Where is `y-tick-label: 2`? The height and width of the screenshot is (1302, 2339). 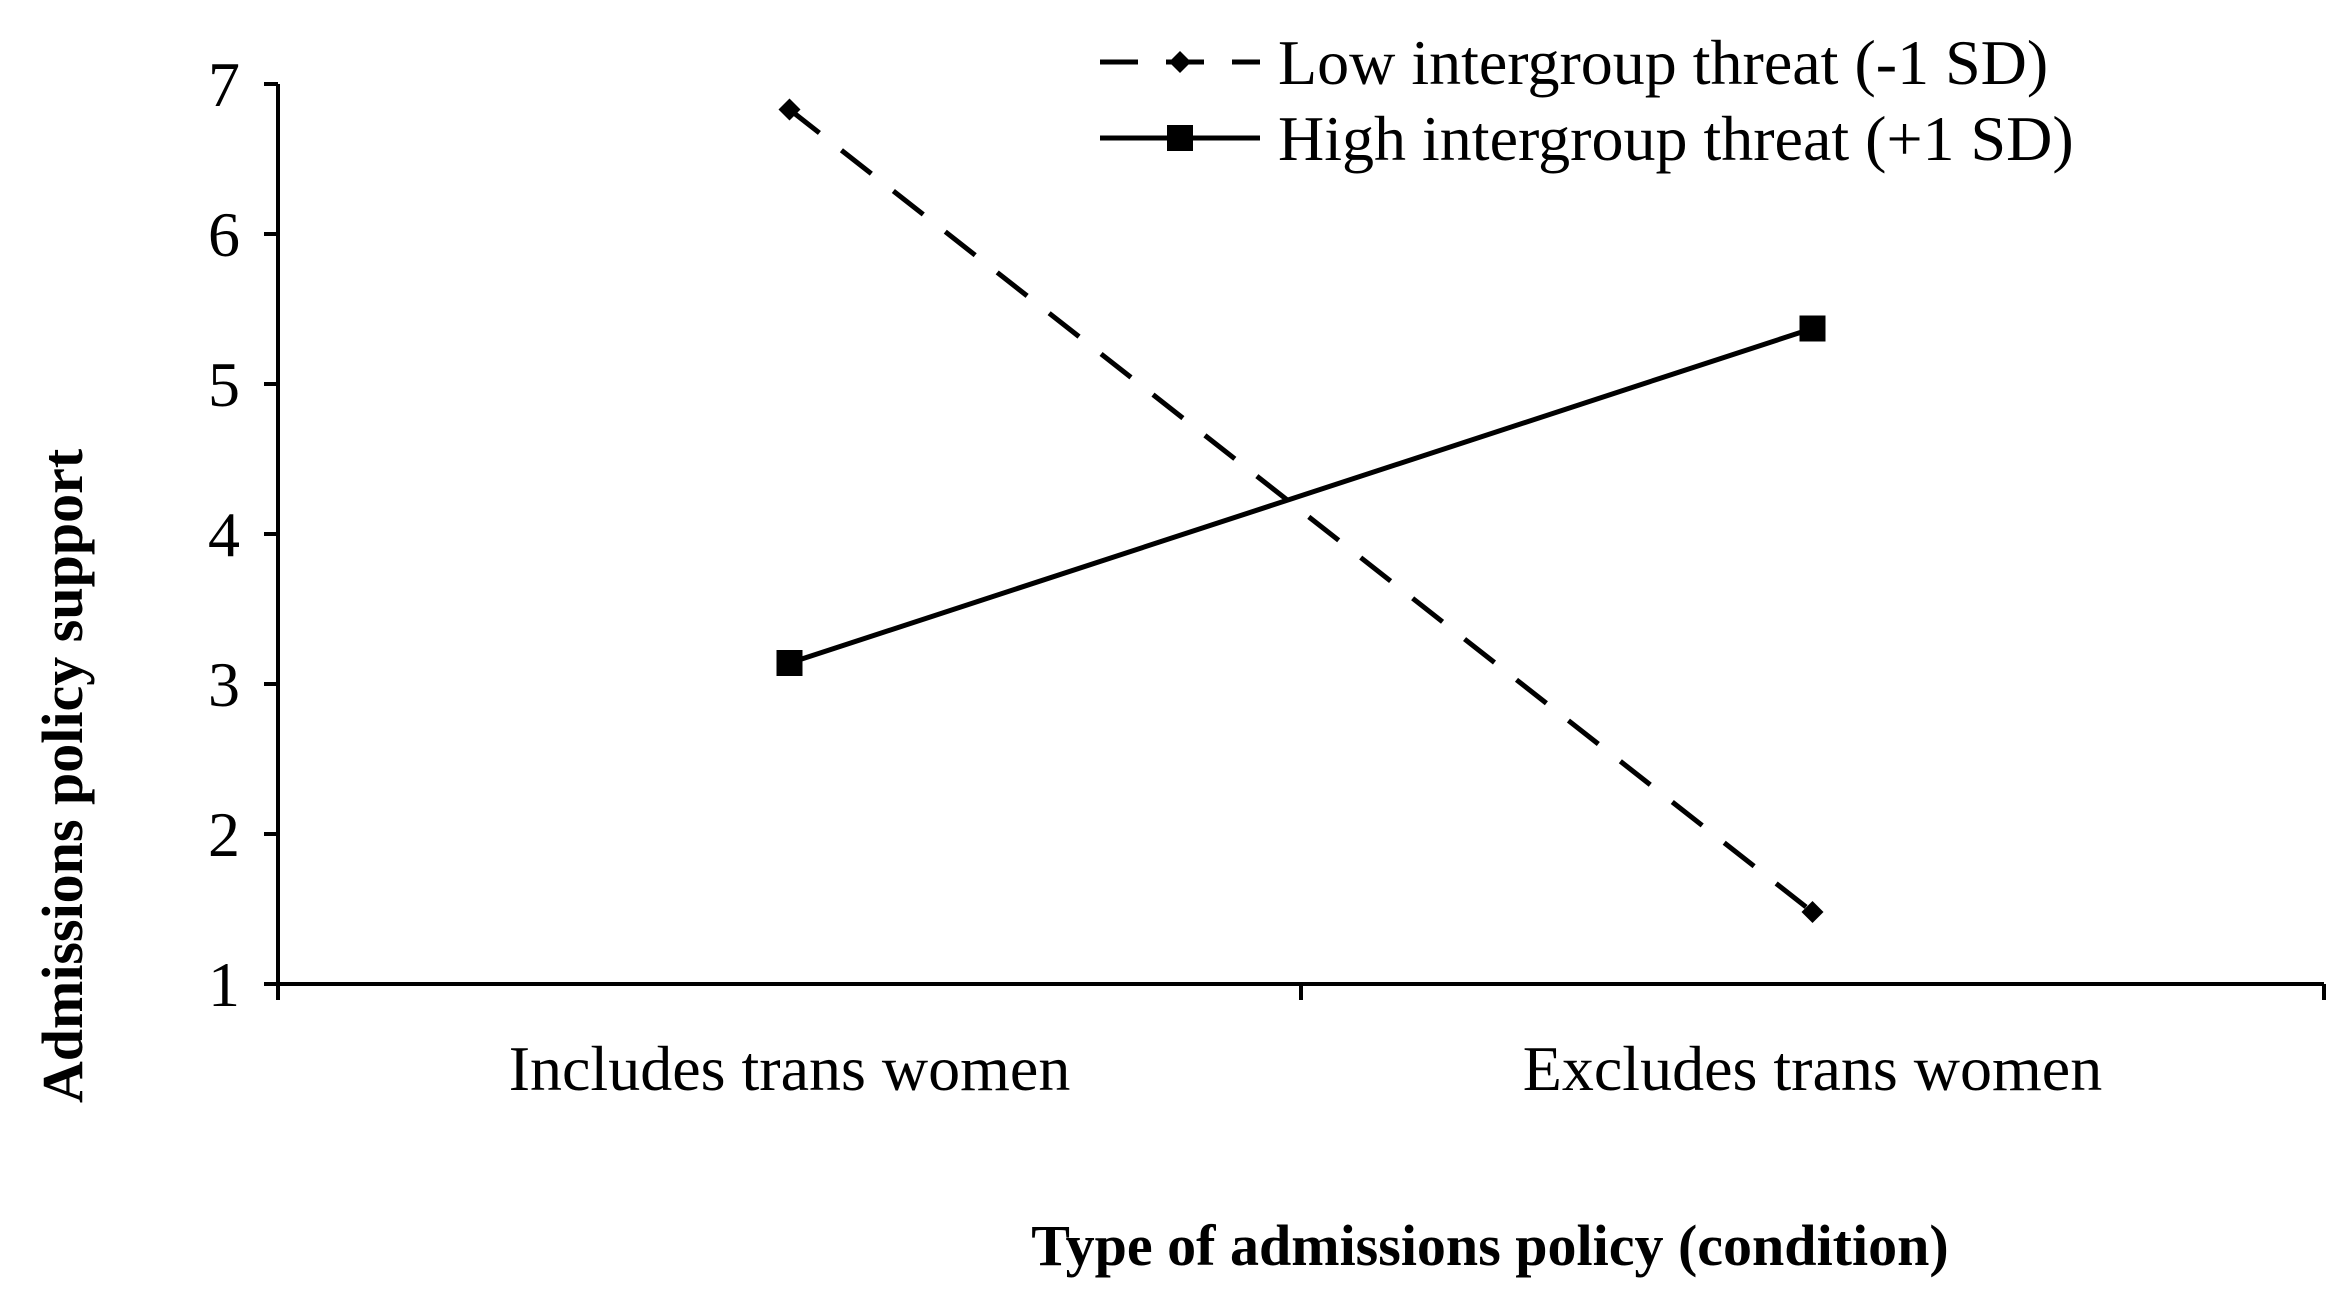 y-tick-label: 2 is located at coordinates (224, 834).